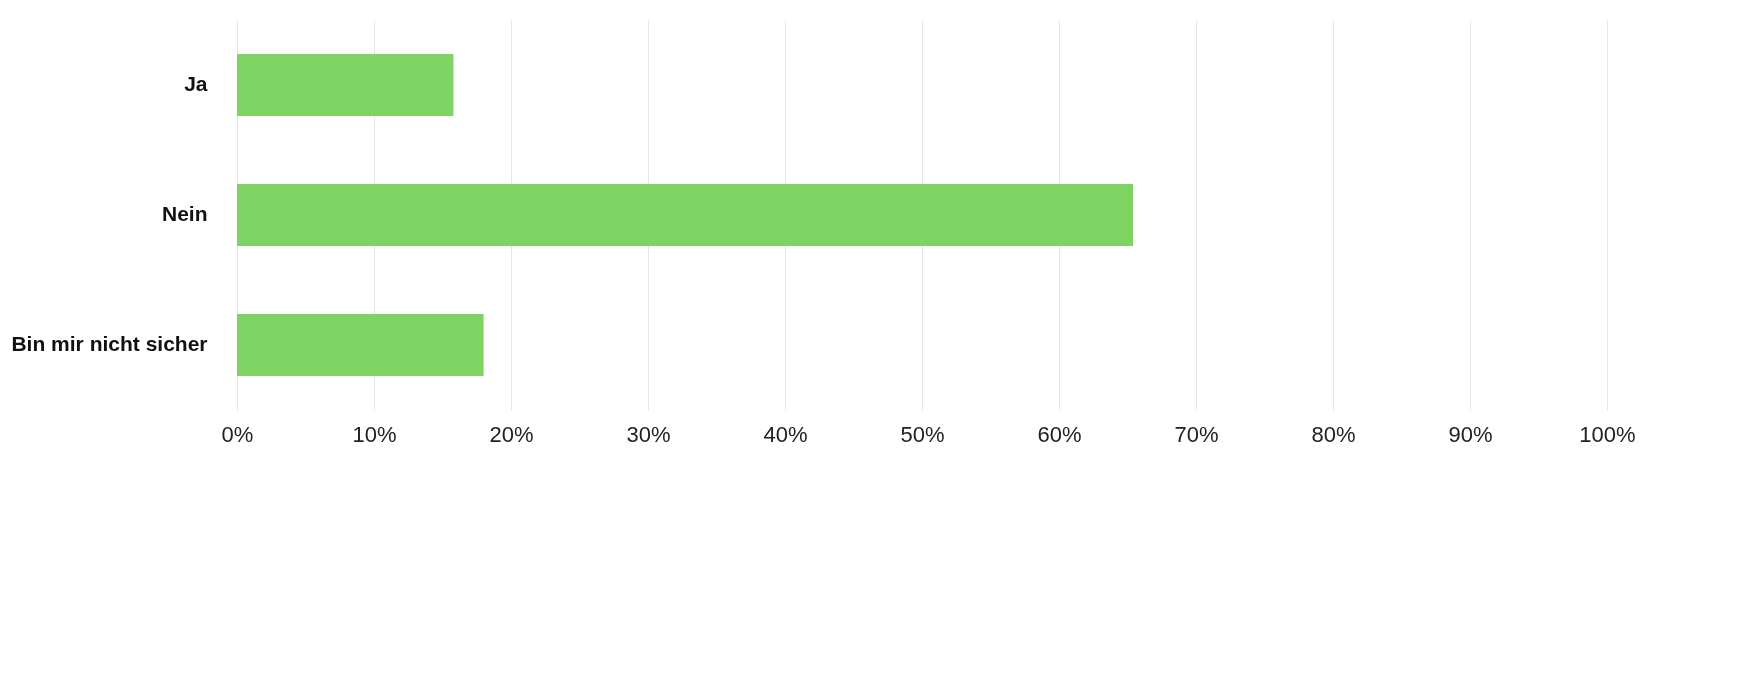 The height and width of the screenshot is (696, 1740). Describe the element at coordinates (184, 213) in the screenshot. I see `y-tick-label: Nein` at that location.